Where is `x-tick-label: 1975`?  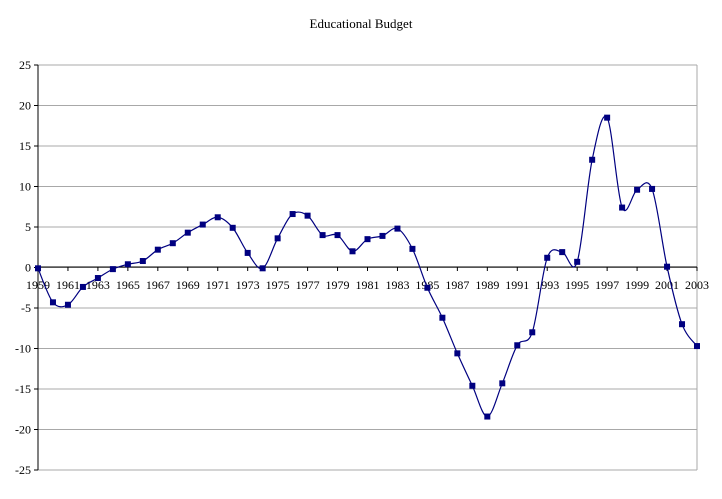 x-tick-label: 1975 is located at coordinates (278, 285).